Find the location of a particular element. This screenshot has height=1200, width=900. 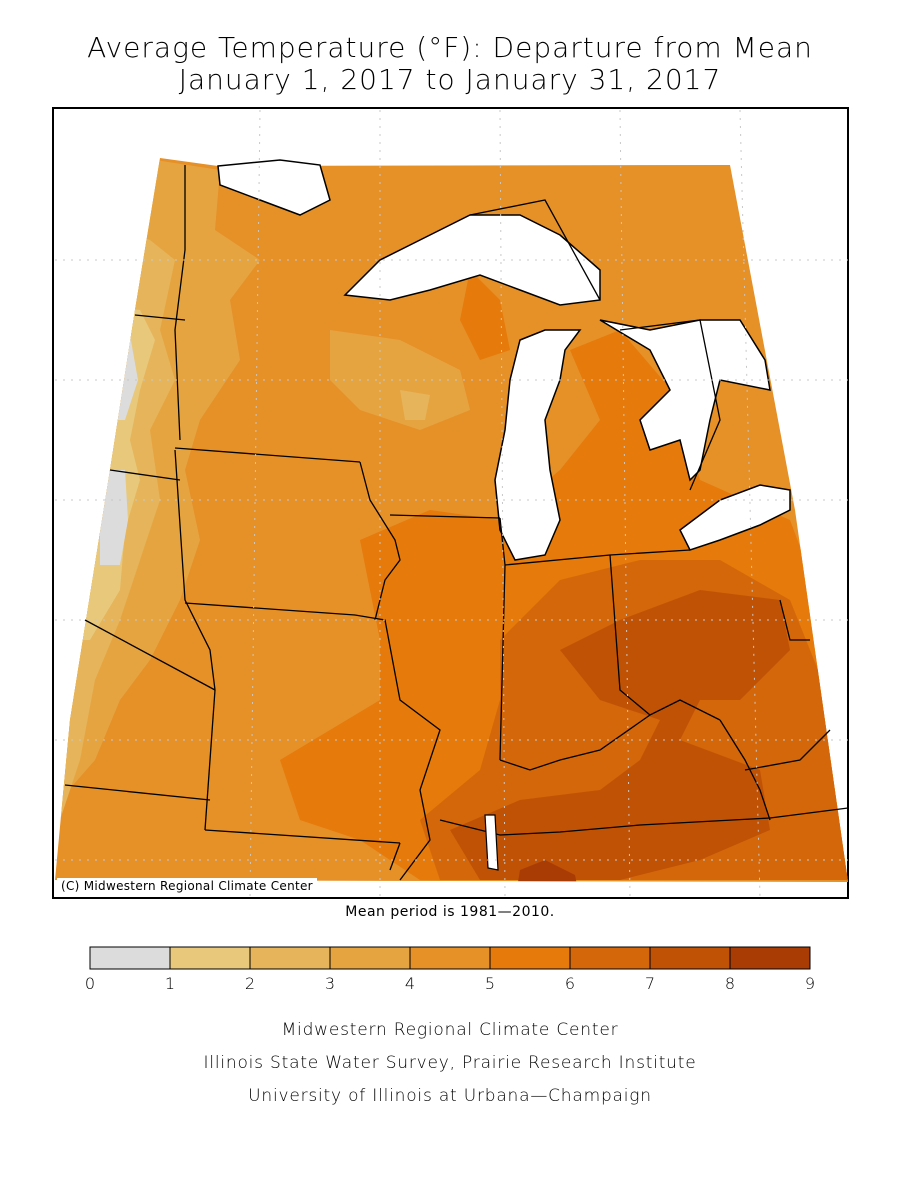

lake-huron is located at coordinates (685, 400).